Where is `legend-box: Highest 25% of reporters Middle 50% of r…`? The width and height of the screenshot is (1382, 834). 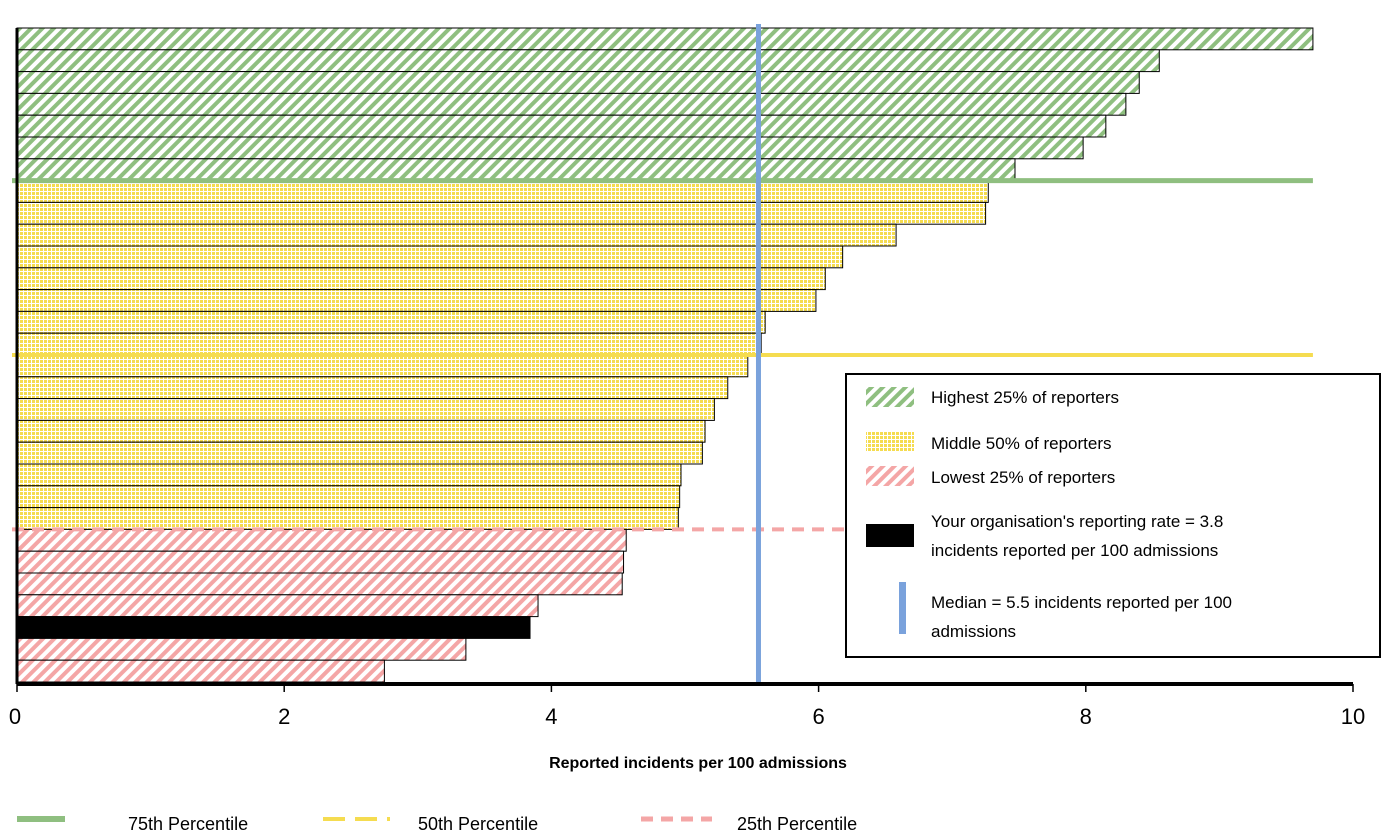 legend-box: Highest 25% of reporters Middle 50% of r… is located at coordinates (1113, 515).